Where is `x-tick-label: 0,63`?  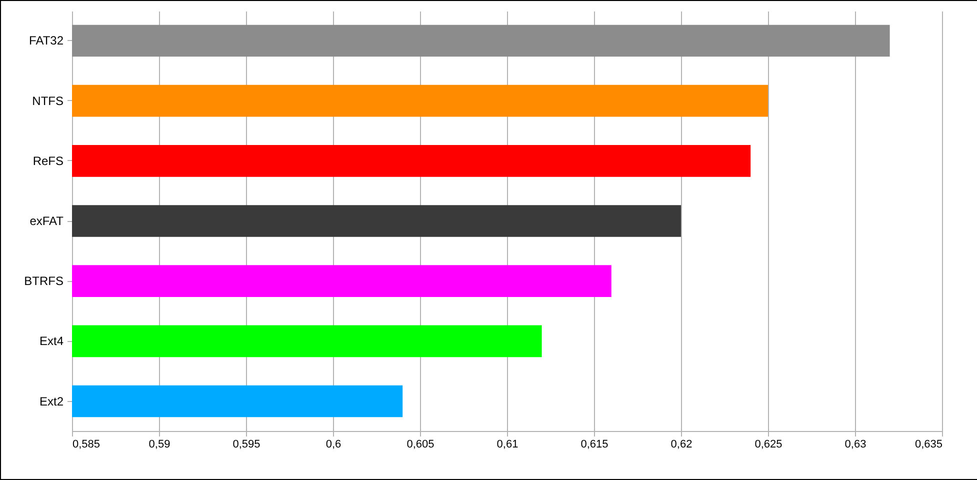 x-tick-label: 0,63 is located at coordinates (855, 444).